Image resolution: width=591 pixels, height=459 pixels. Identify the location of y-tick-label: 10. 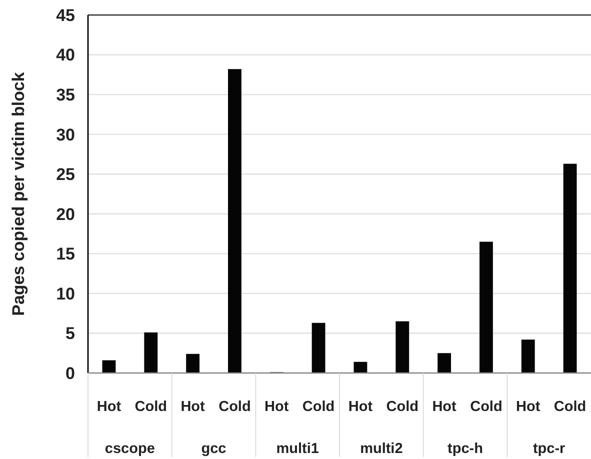
(65, 294).